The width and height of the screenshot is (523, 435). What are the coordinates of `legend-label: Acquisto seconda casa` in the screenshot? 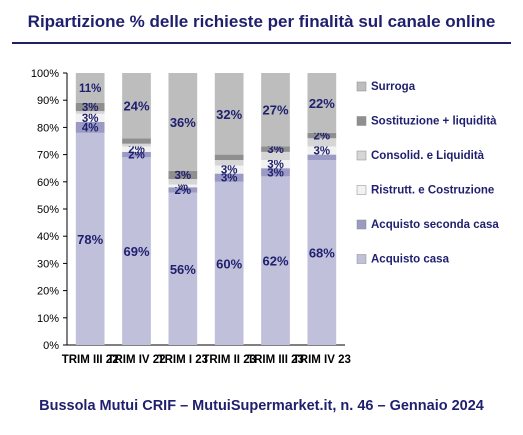 It's located at (435, 225).